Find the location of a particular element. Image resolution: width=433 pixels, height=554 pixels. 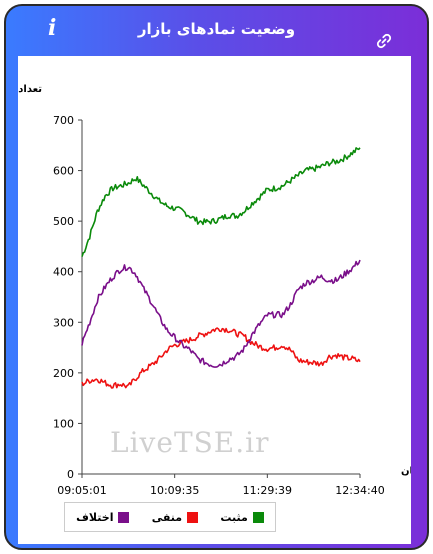

watermark: LiveTSE.ir is located at coordinates (190, 442).